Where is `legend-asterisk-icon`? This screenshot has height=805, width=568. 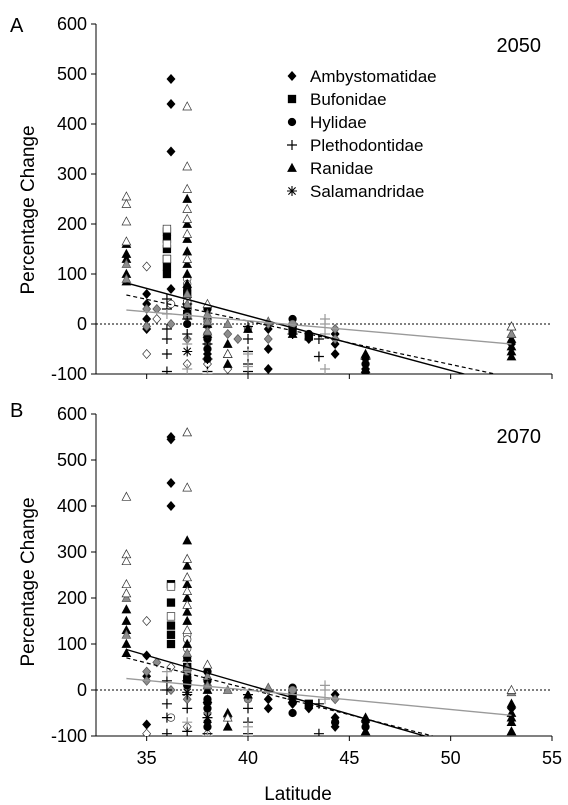 legend-asterisk-icon is located at coordinates (292, 191).